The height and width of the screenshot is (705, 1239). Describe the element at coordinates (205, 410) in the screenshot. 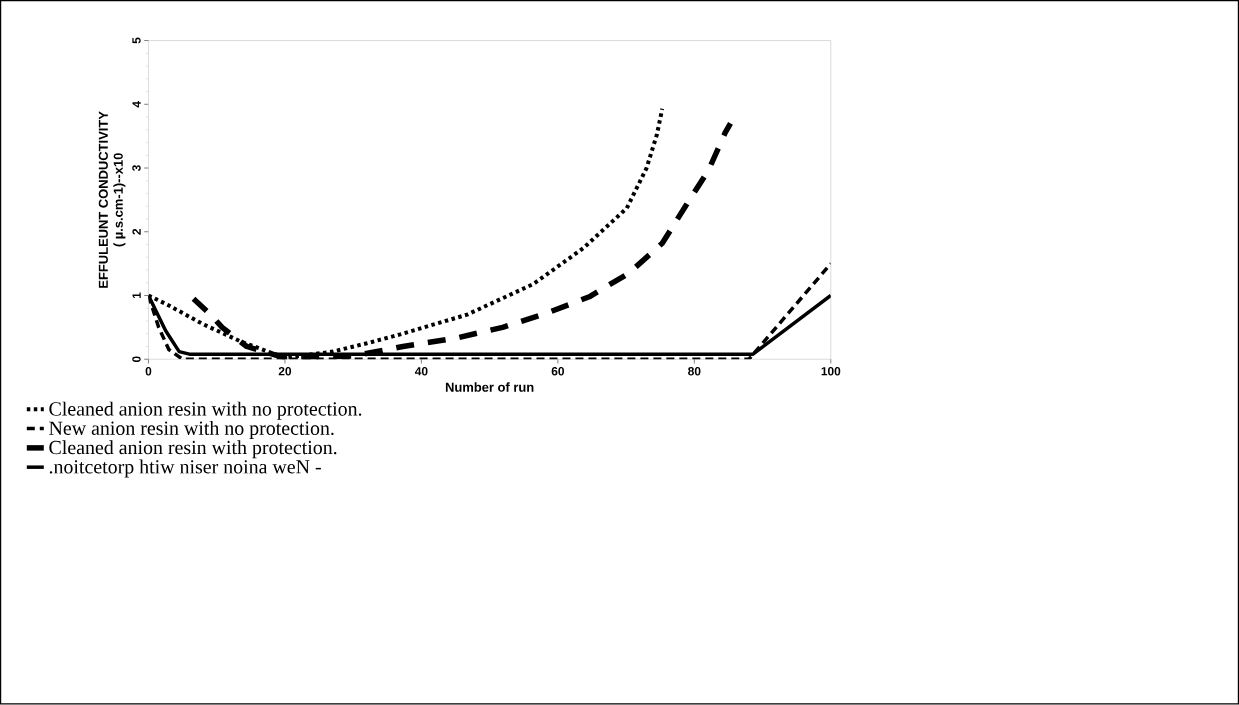

I see `legend-label: Cleaned anion resin with no protection.` at that location.